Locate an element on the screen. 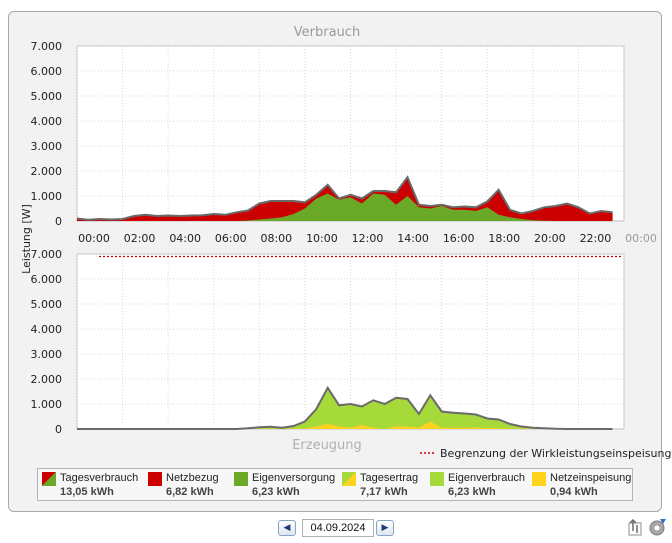 The image size is (672, 543). legend-value: 13,05 kWh is located at coordinates (87, 492).